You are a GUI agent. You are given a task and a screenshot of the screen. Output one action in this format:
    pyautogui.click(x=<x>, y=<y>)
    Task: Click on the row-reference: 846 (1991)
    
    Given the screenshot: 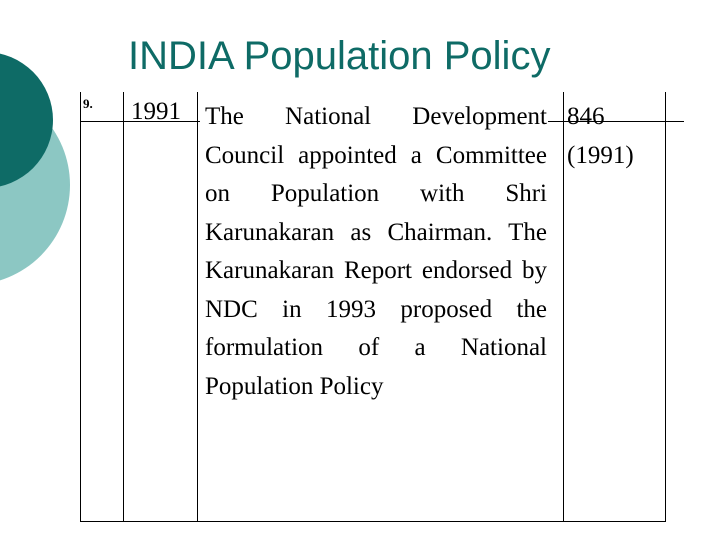 What is the action you would take?
    pyautogui.click(x=600, y=136)
    